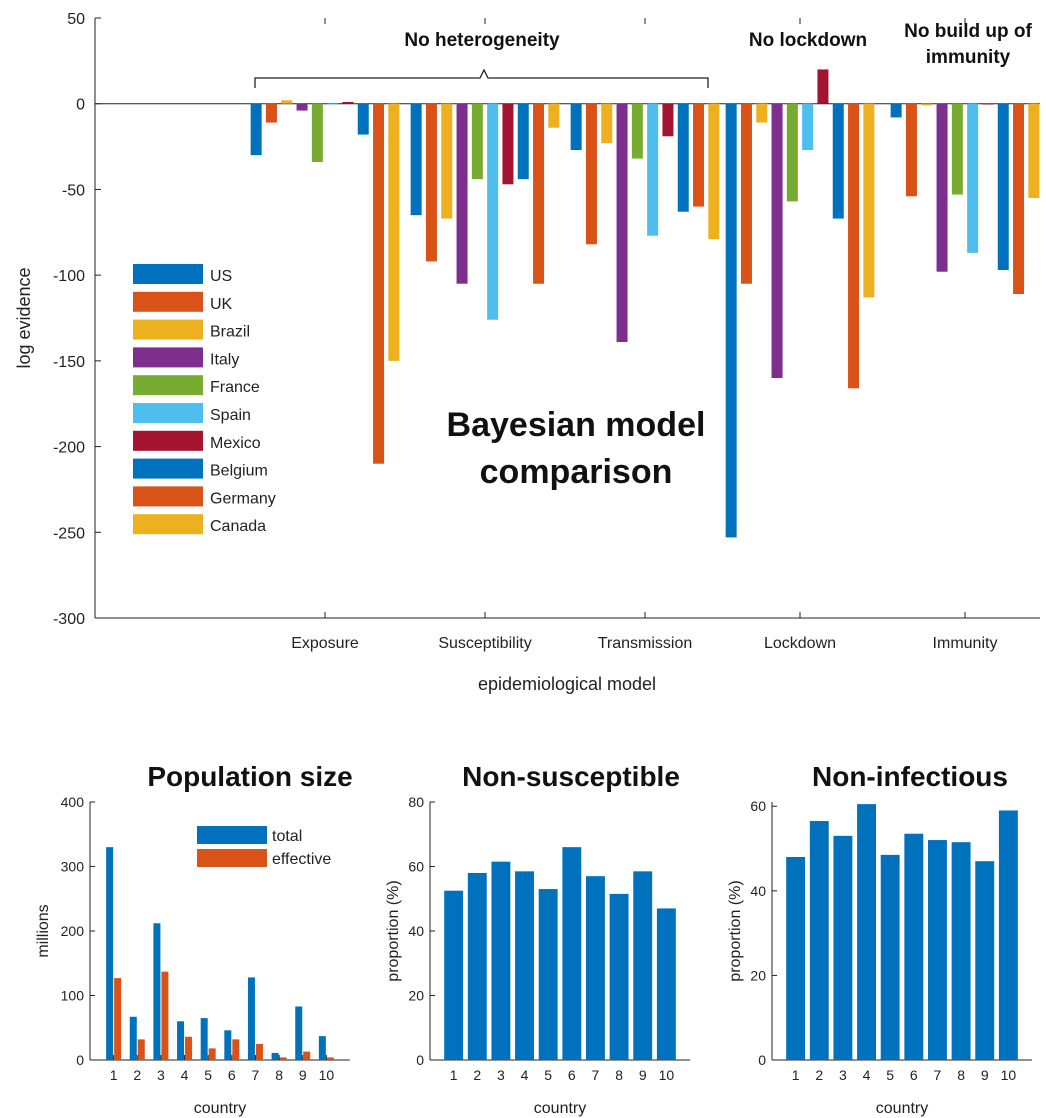 The image size is (1046, 1118). Describe the element at coordinates (69, 533) in the screenshot. I see `main-y-tick-label: -250` at that location.